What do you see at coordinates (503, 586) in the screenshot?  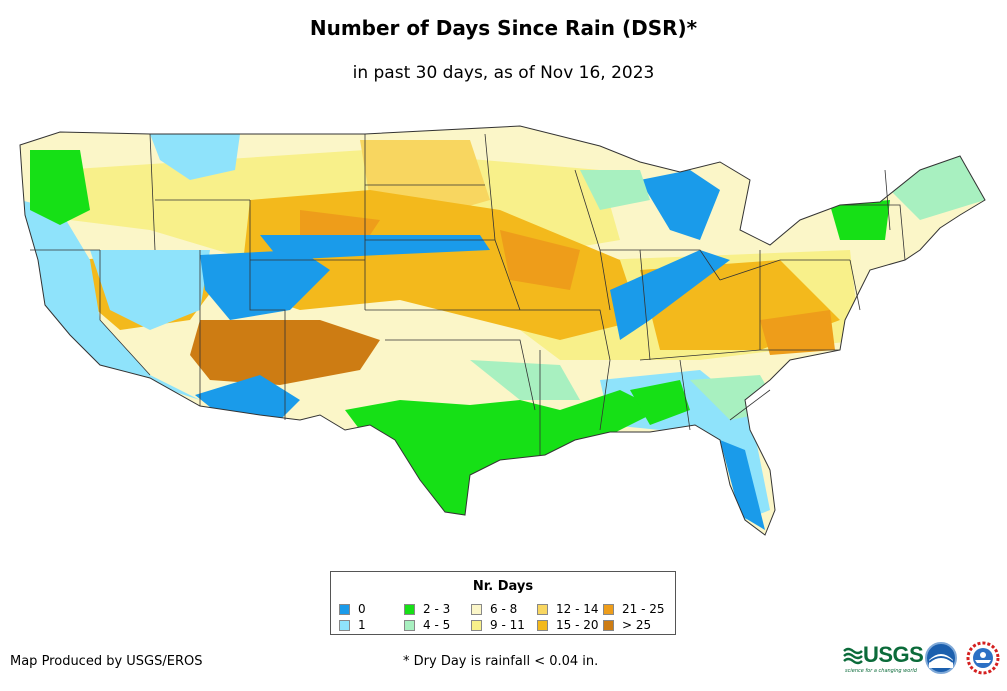 I see `legend-title: Nr. Days` at bounding box center [503, 586].